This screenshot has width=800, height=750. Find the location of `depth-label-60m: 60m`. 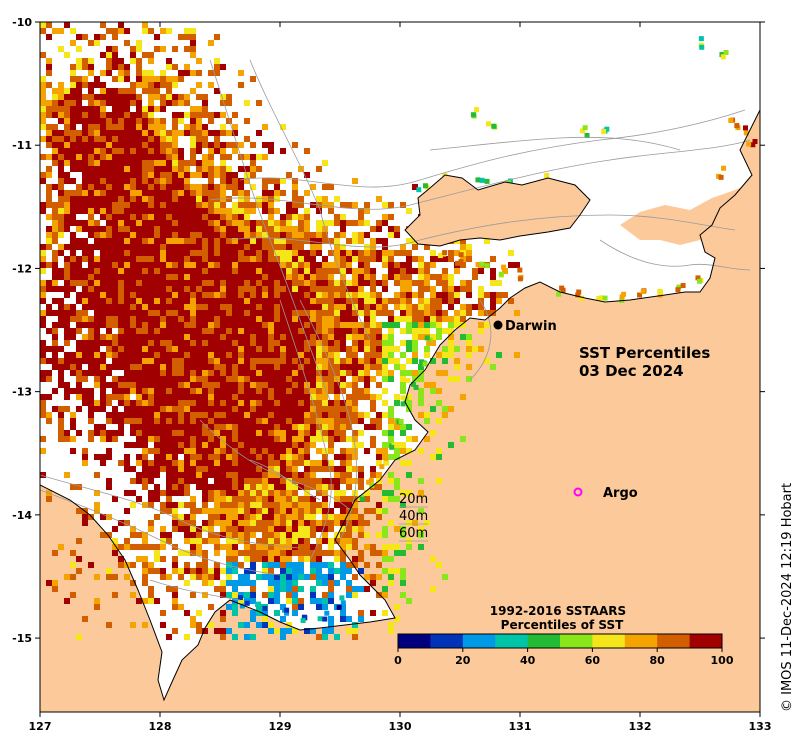

depth-label-60m: 60m is located at coordinates (413, 533).